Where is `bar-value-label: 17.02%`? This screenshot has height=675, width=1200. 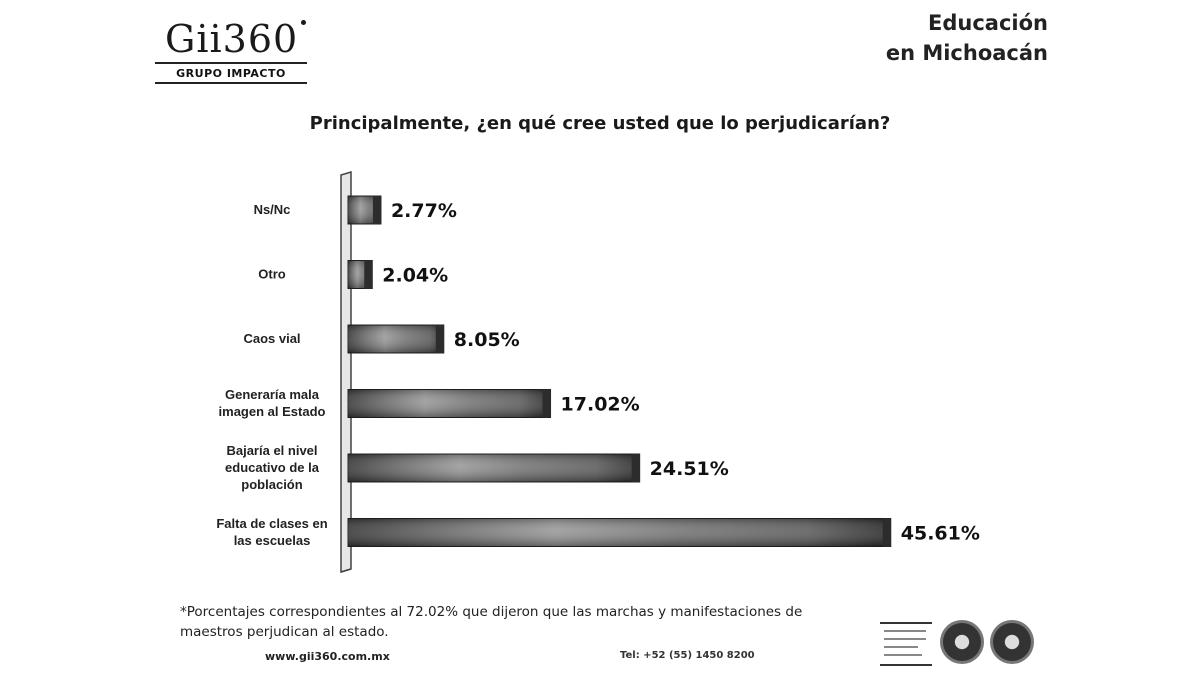 bar-value-label: 17.02% is located at coordinates (600, 405).